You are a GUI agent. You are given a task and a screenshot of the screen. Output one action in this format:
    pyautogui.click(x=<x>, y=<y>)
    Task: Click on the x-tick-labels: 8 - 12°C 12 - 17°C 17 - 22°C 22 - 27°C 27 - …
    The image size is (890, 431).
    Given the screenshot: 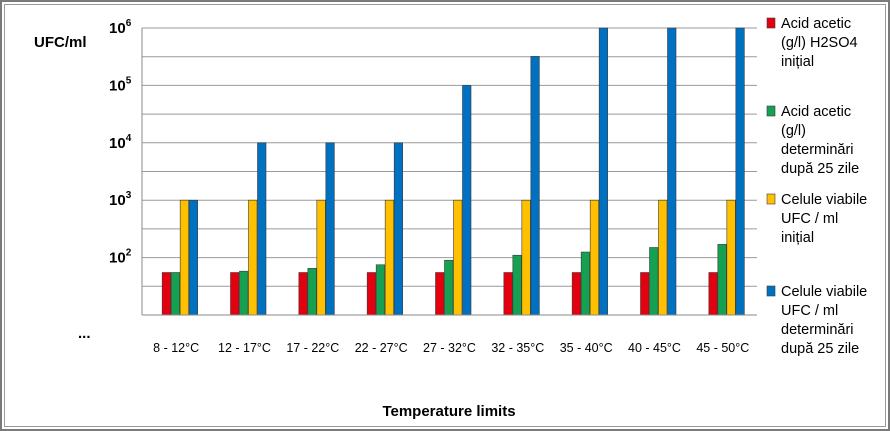 What is the action you would take?
    pyautogui.click(x=451, y=348)
    